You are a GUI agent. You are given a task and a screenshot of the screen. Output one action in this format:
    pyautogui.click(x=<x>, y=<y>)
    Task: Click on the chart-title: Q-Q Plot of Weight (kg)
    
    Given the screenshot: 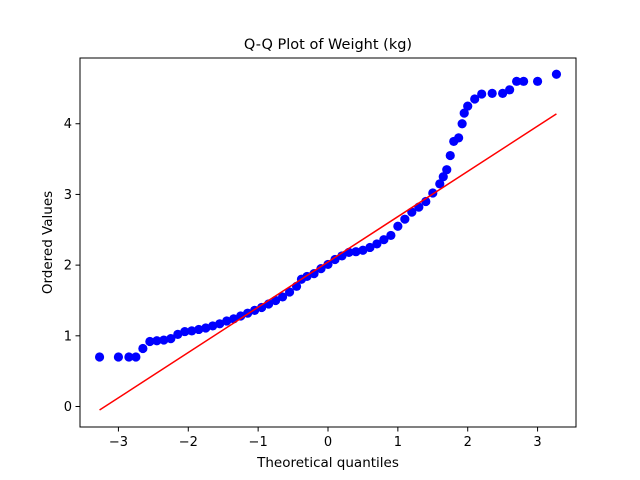 What is the action you would take?
    pyautogui.click(x=328, y=45)
    